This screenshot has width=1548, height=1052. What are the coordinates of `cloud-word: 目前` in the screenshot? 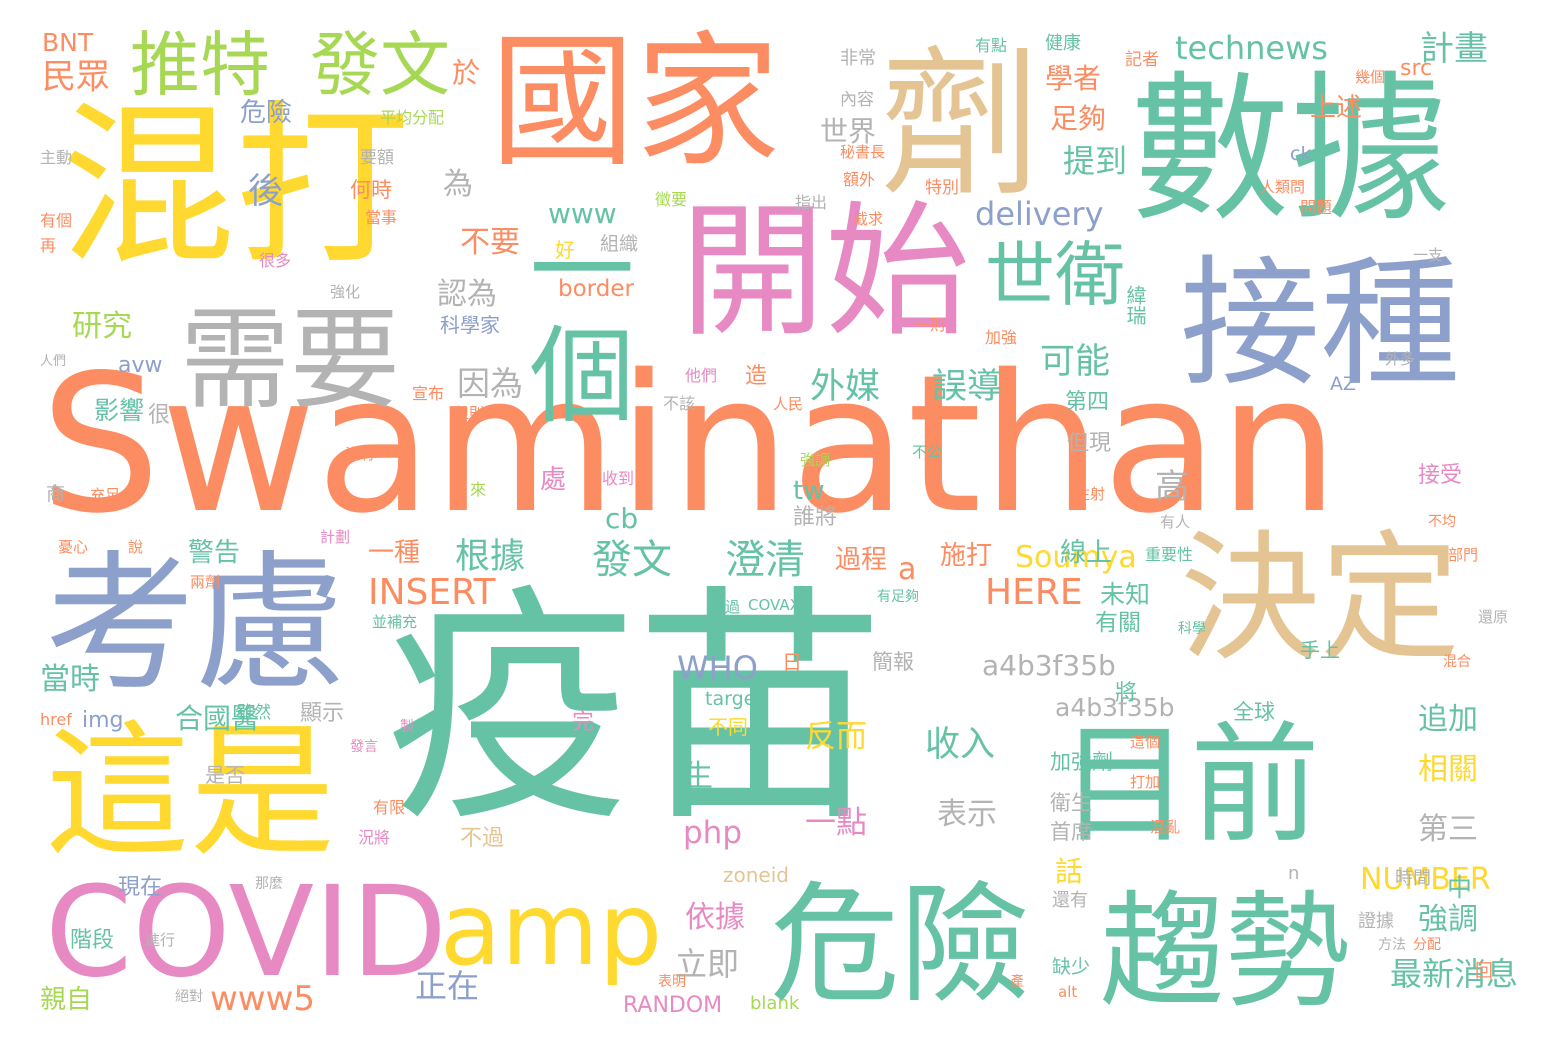 It's located at (1190, 785).